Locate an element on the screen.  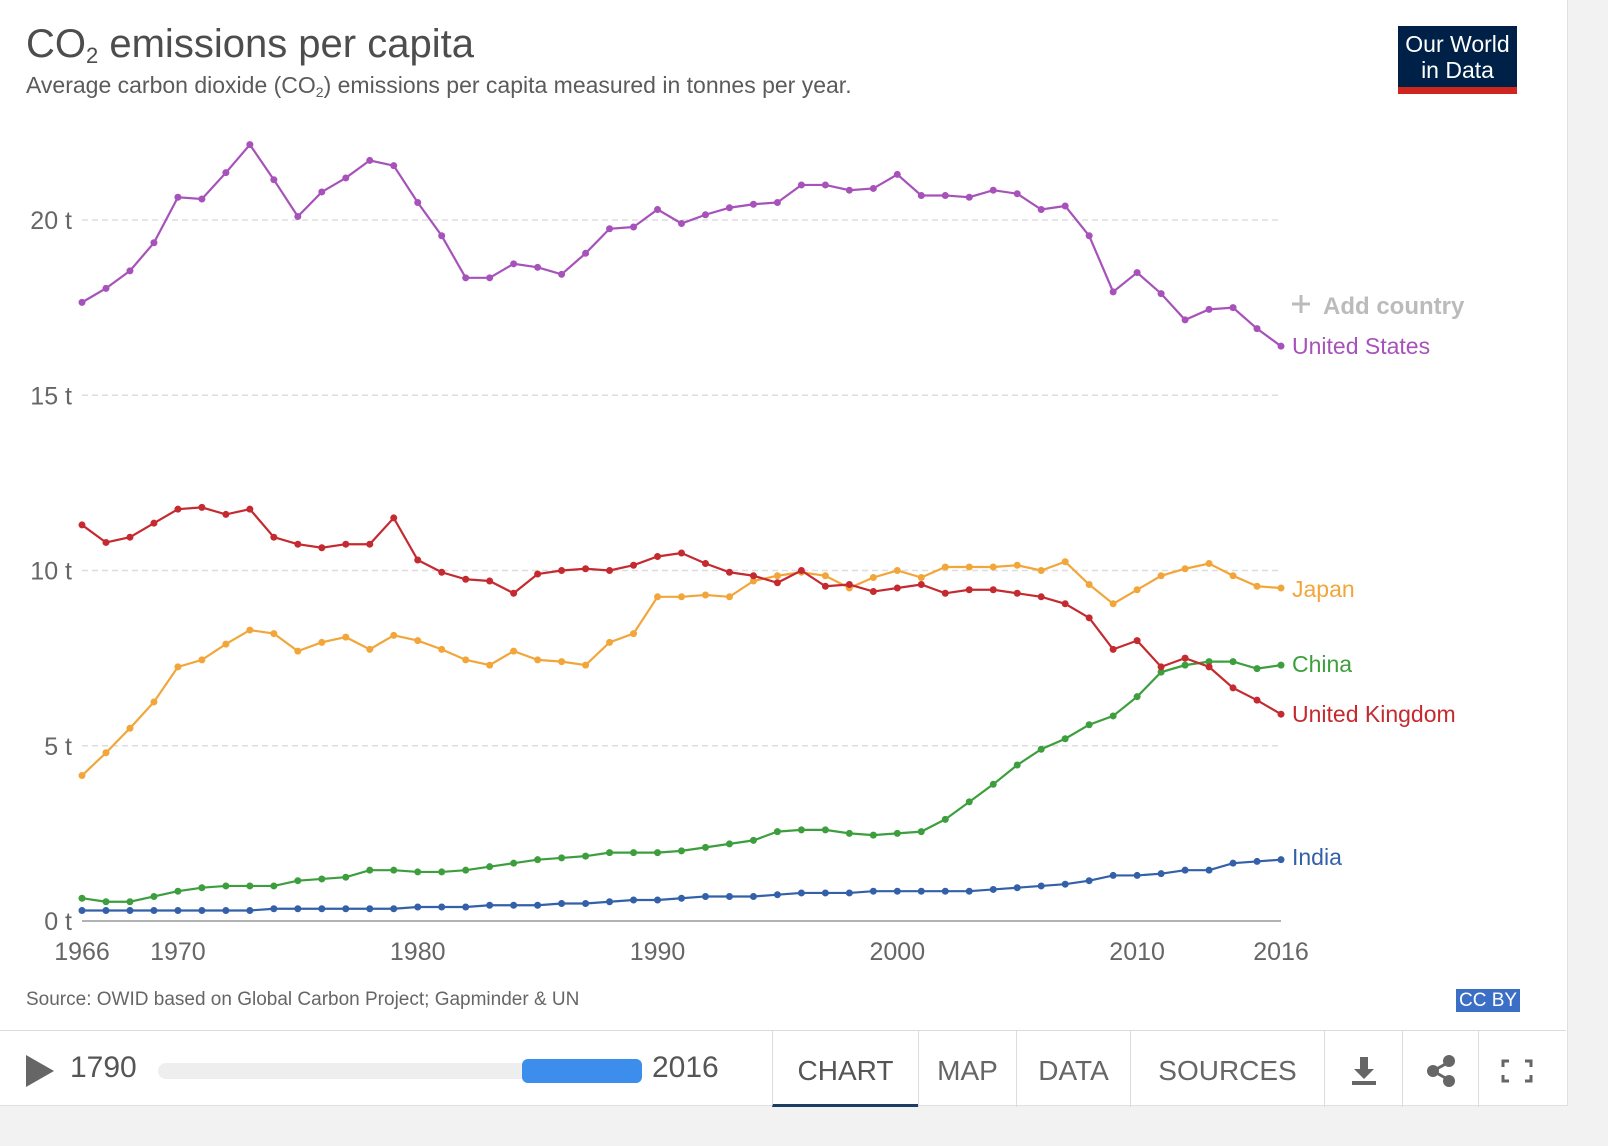
add-country-button: Add country is located at coordinates (1378, 306).